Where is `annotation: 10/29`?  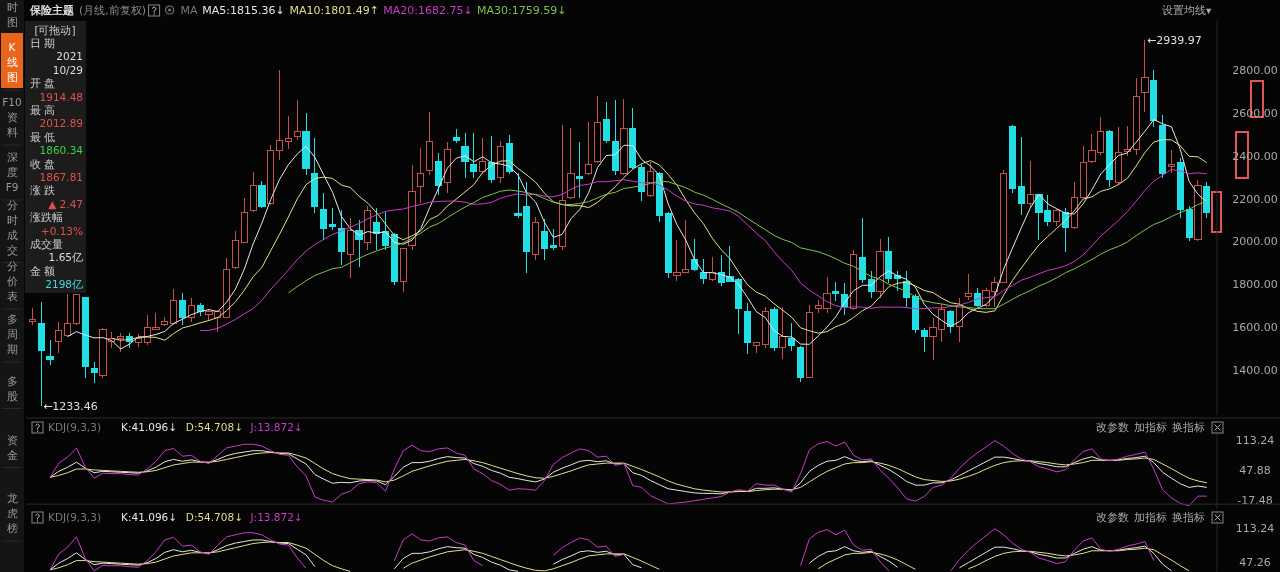
annotation: 10/29 is located at coordinates (67, 69).